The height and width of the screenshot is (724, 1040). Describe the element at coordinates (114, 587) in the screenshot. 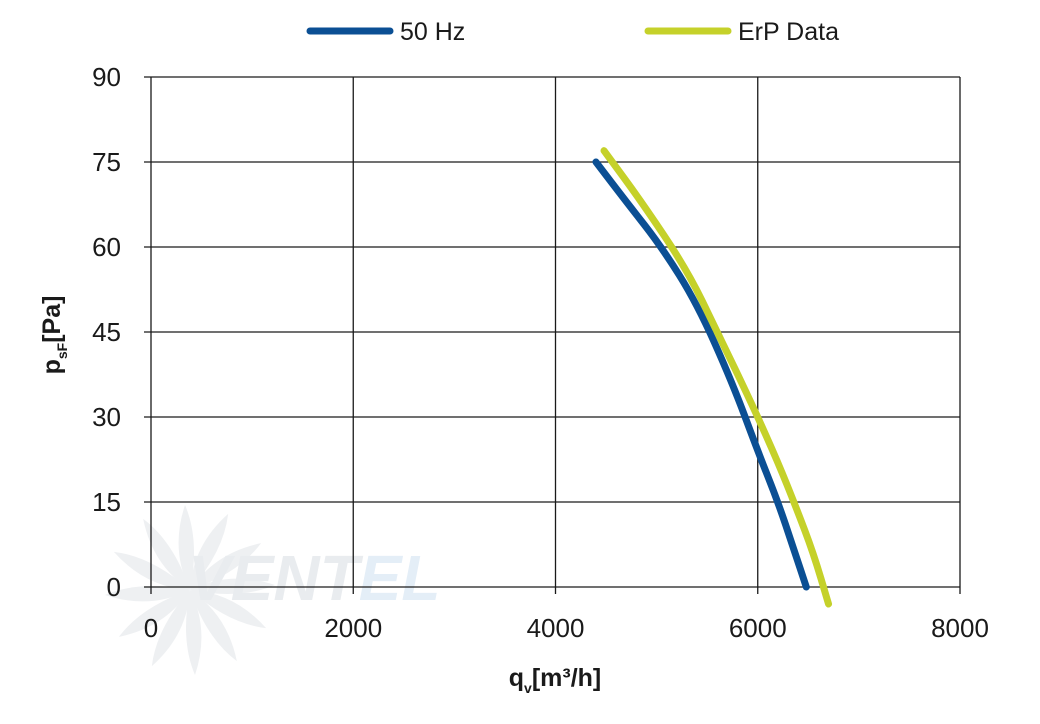

I see `y-tick-label: 0` at that location.